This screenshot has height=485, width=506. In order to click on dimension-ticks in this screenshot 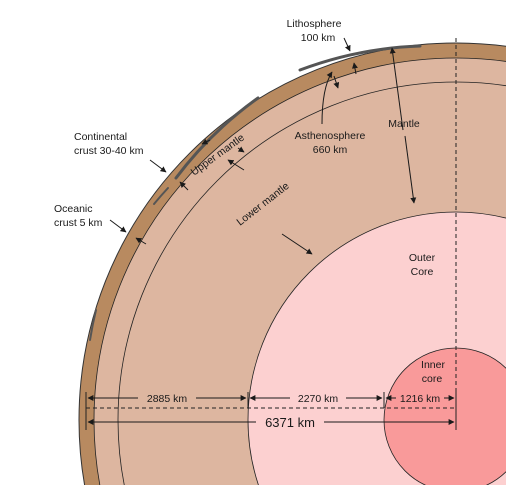, I will do `click(271, 411)`.